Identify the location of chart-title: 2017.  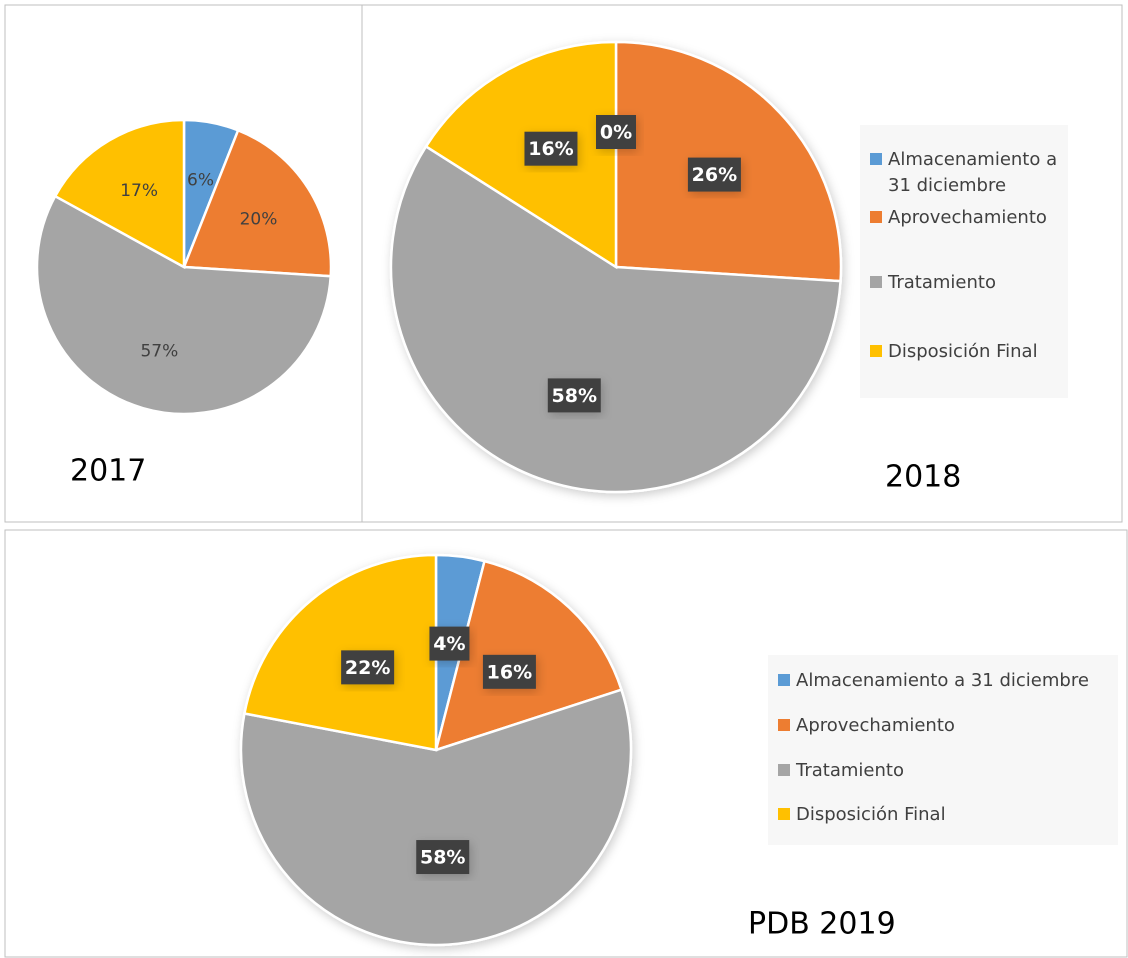
(108, 471).